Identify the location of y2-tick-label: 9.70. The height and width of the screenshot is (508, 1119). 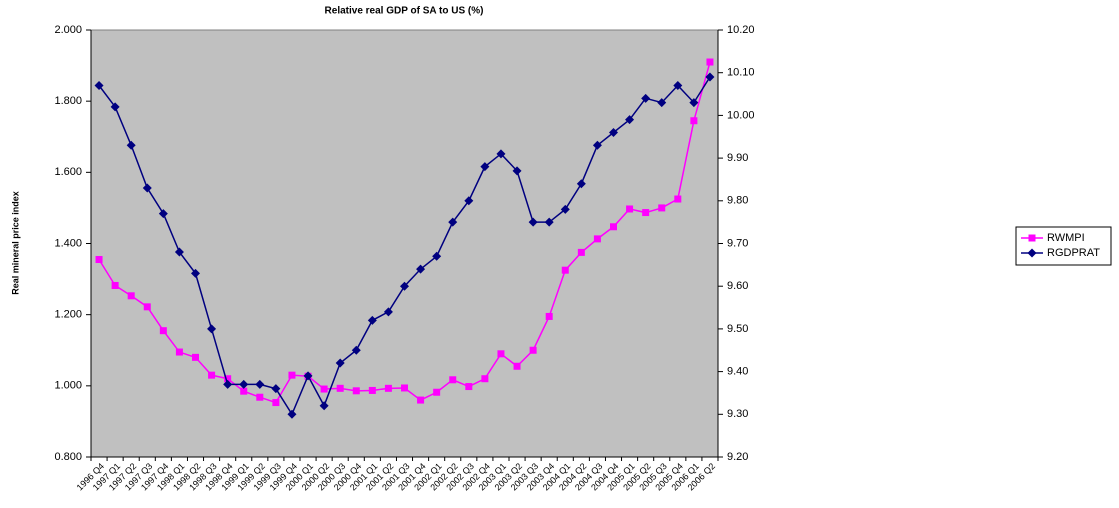
(737, 243).